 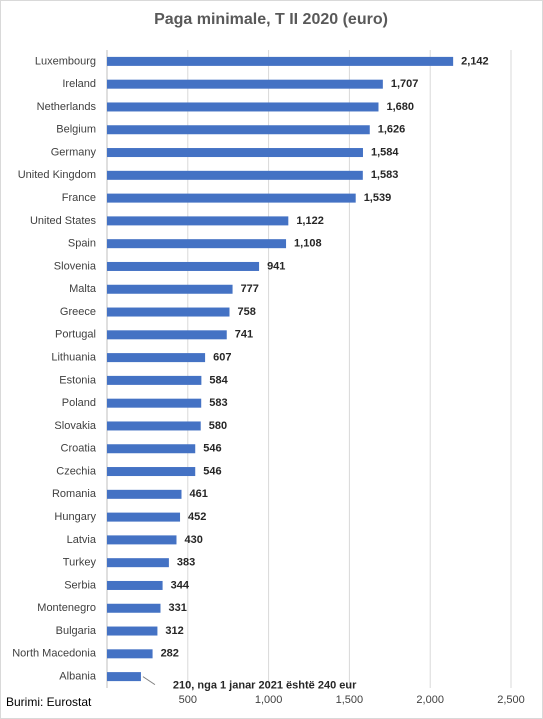 I want to click on y-tick-label: Netherlands, so click(x=67, y=107).